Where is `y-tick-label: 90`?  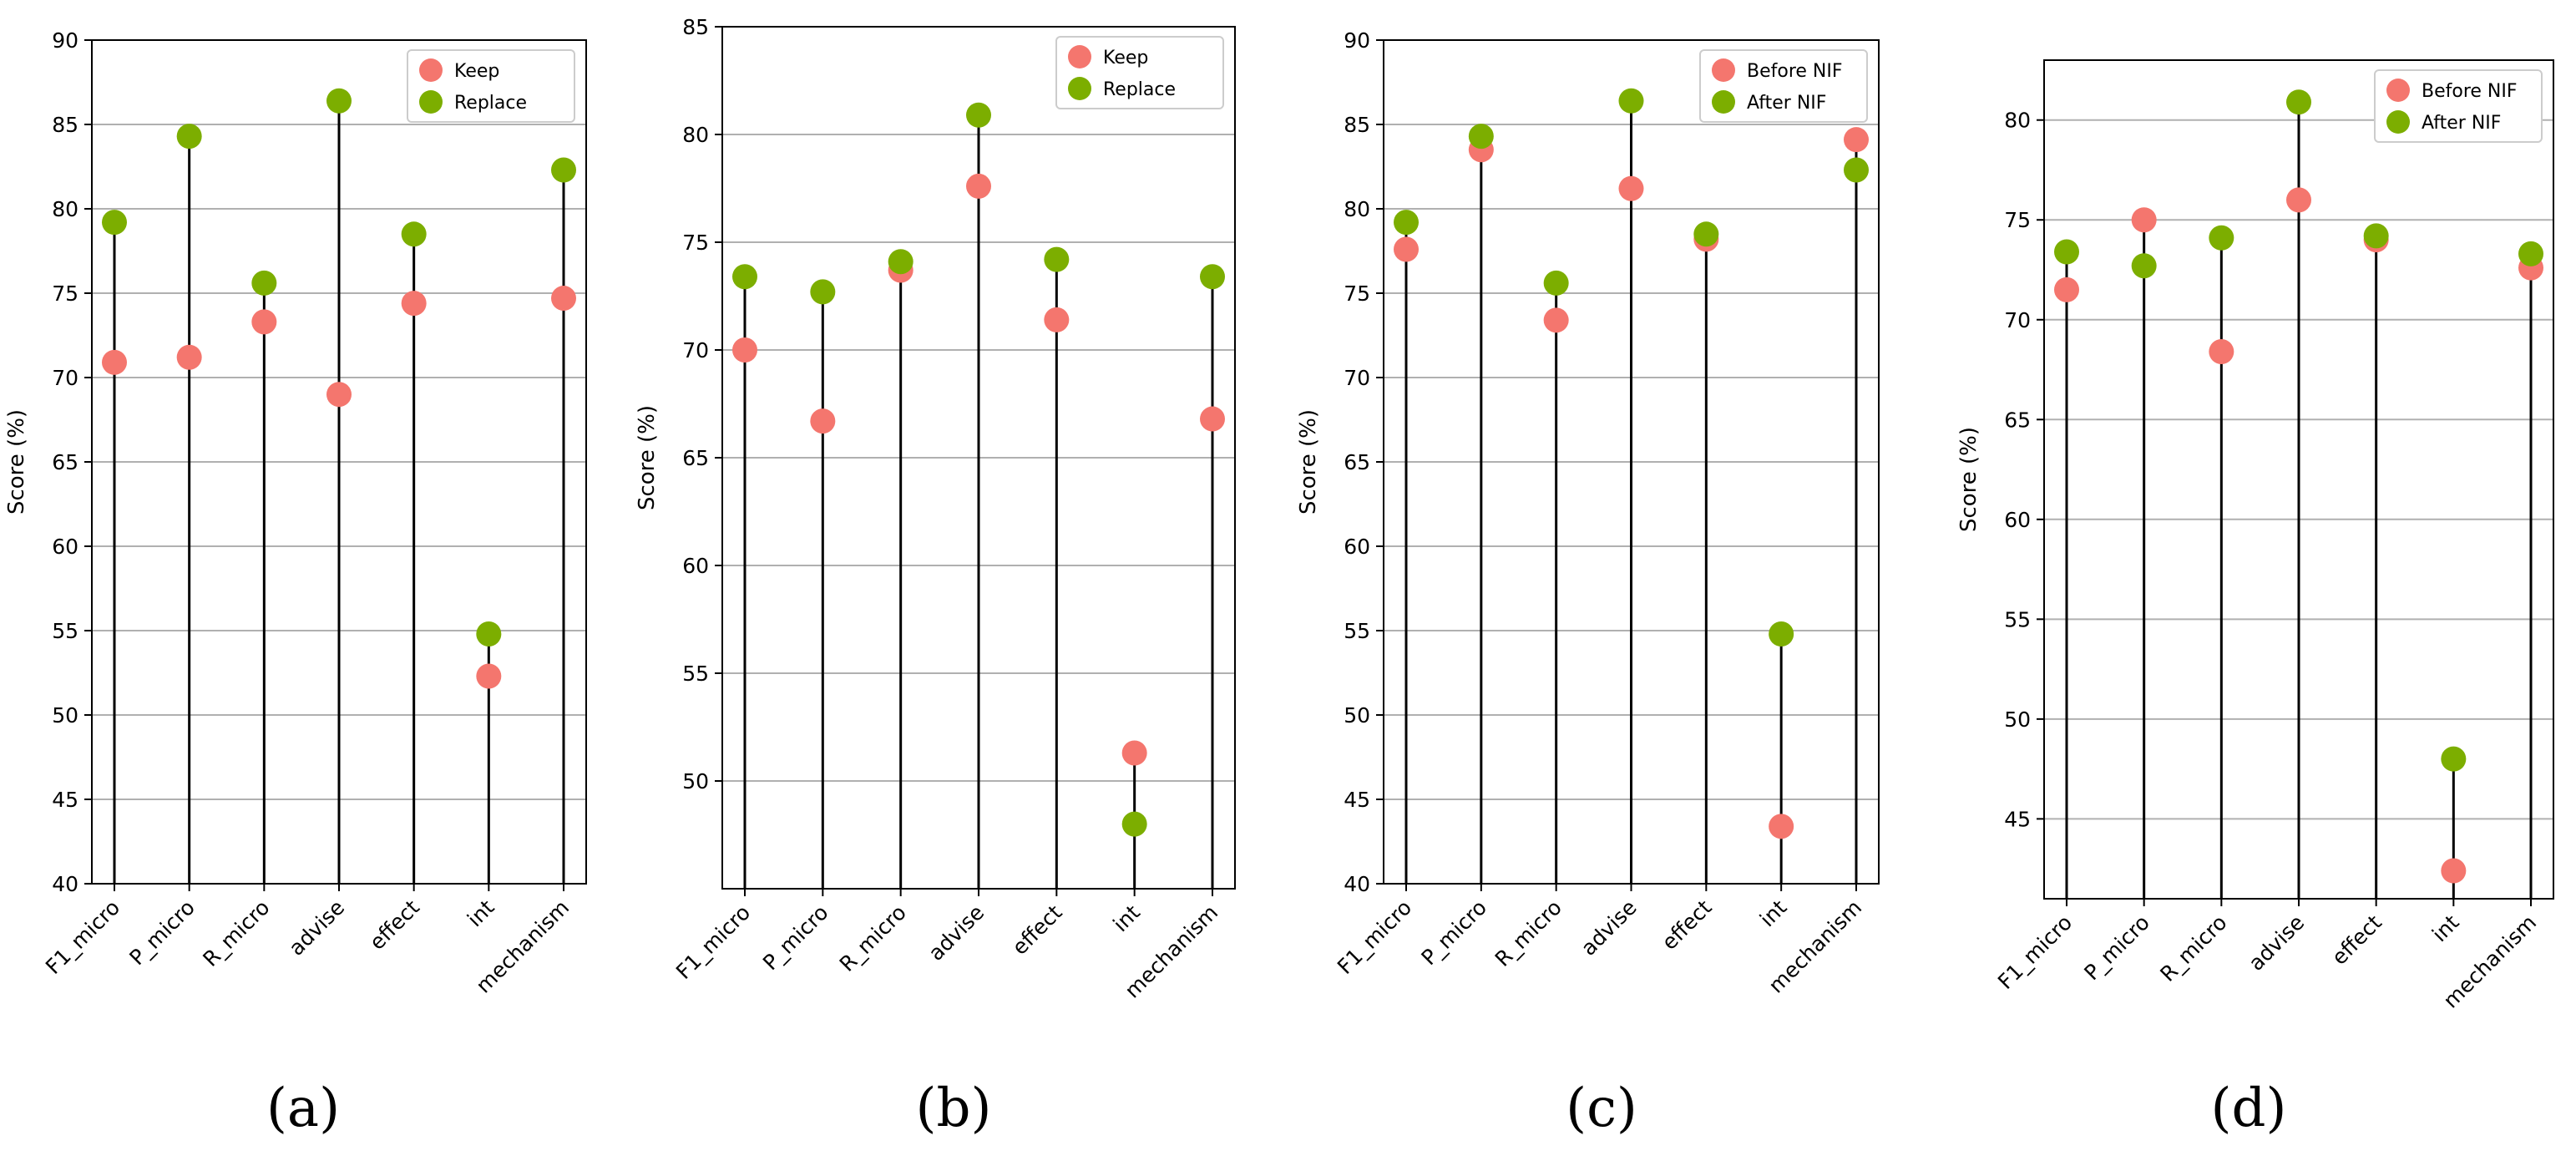 y-tick-label: 90 is located at coordinates (1357, 40).